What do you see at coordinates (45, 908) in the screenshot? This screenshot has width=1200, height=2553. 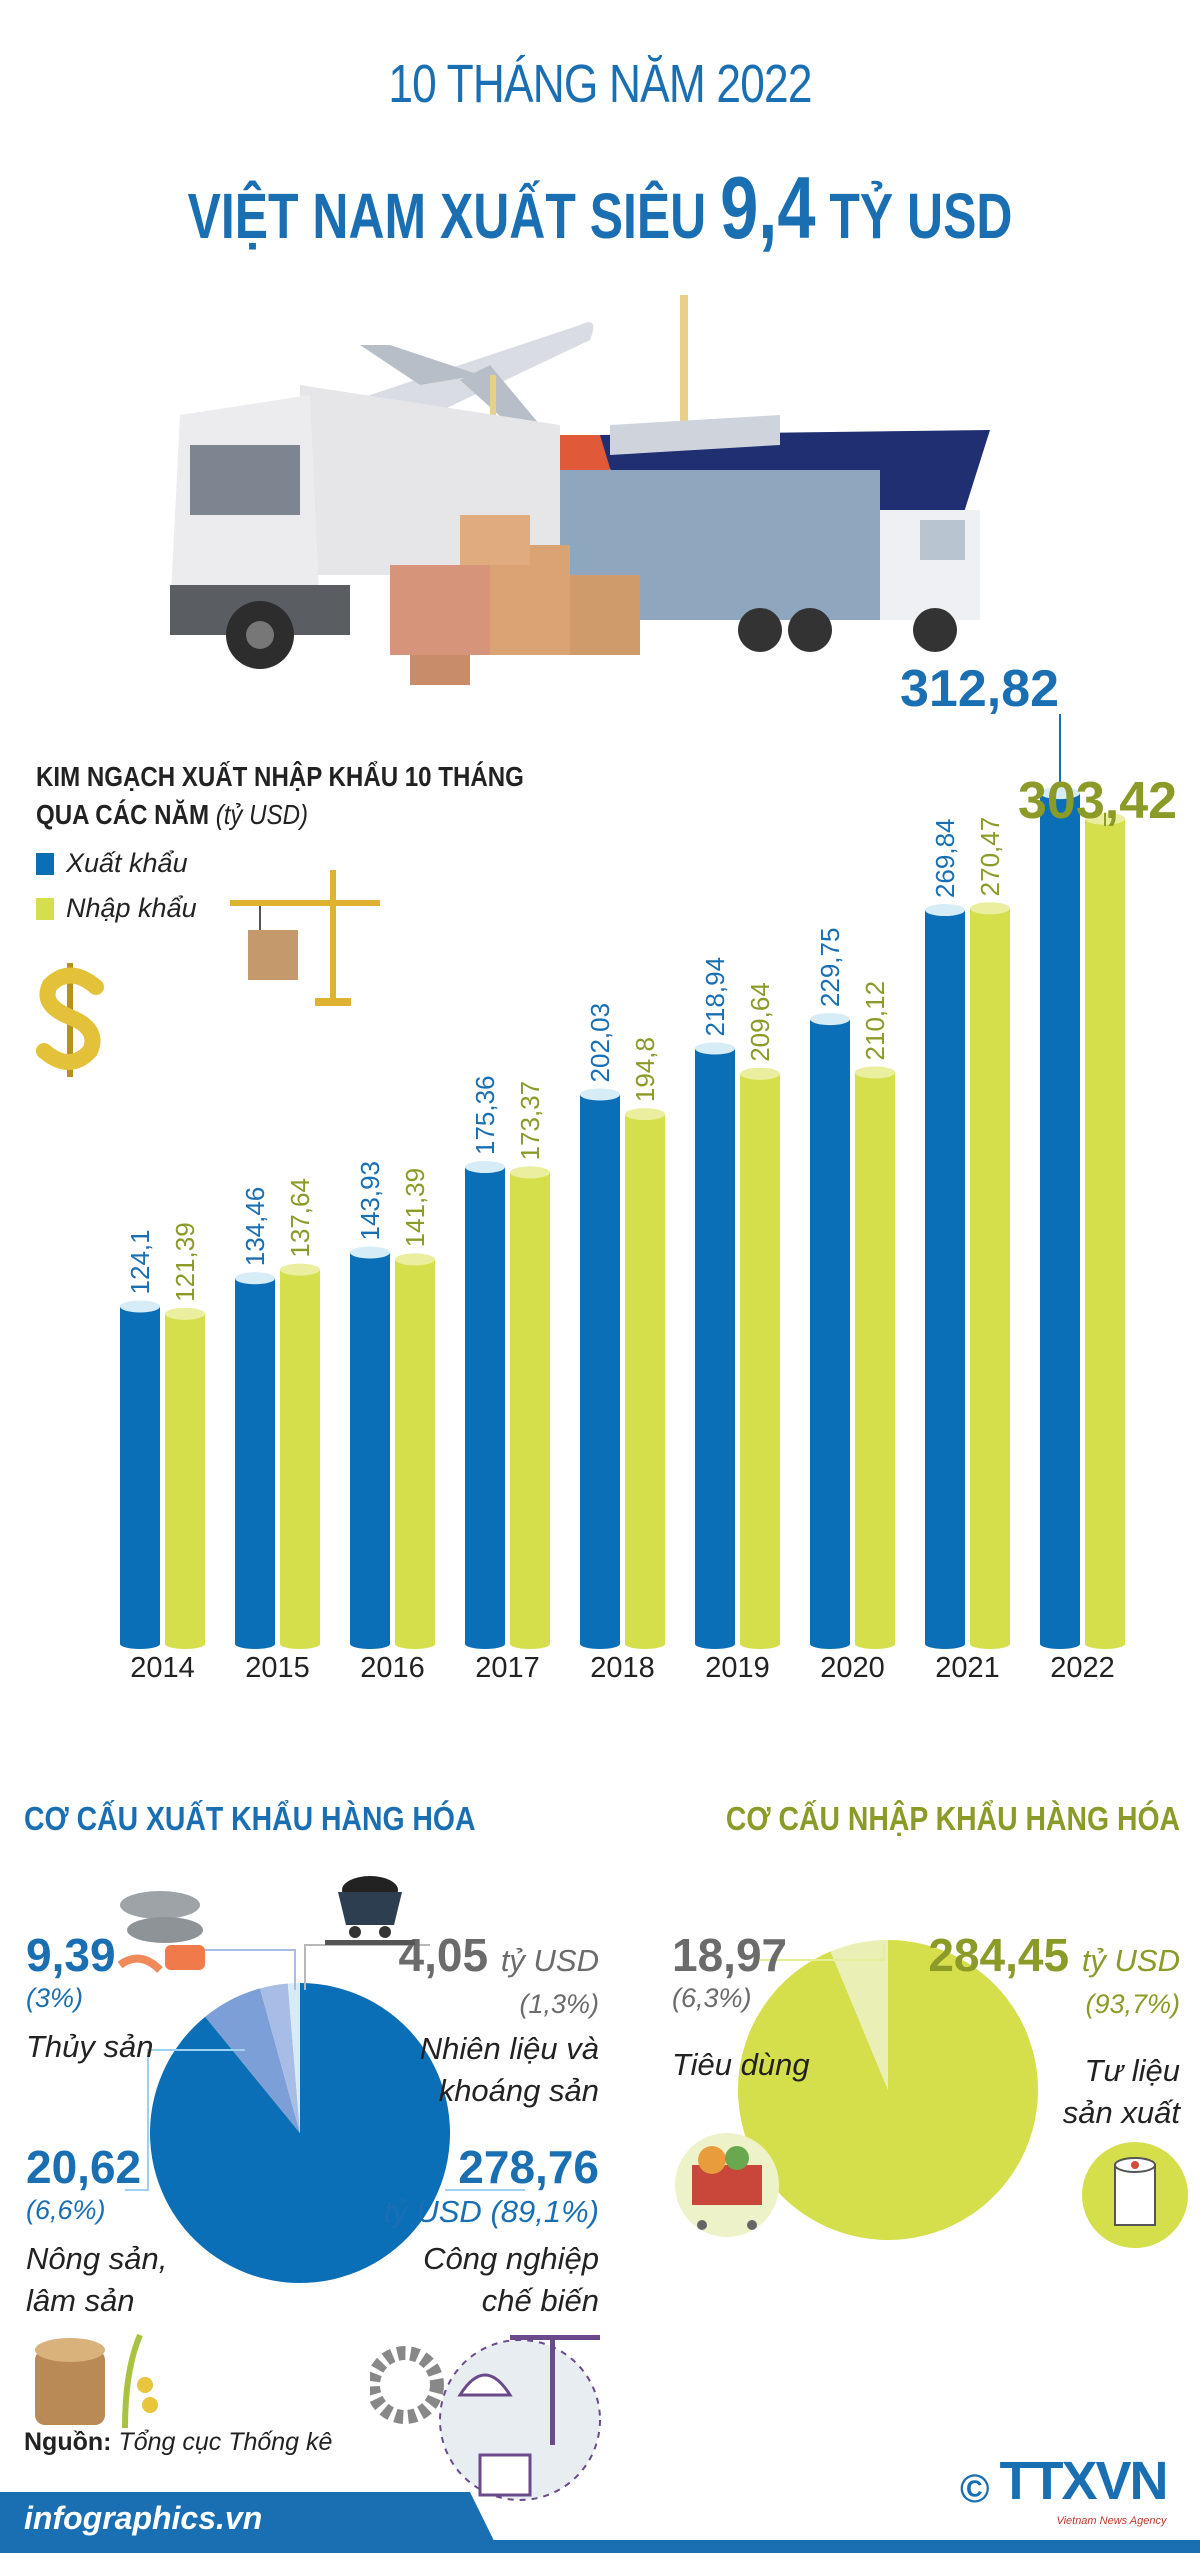 I see `legend-swatch-import` at bounding box center [45, 908].